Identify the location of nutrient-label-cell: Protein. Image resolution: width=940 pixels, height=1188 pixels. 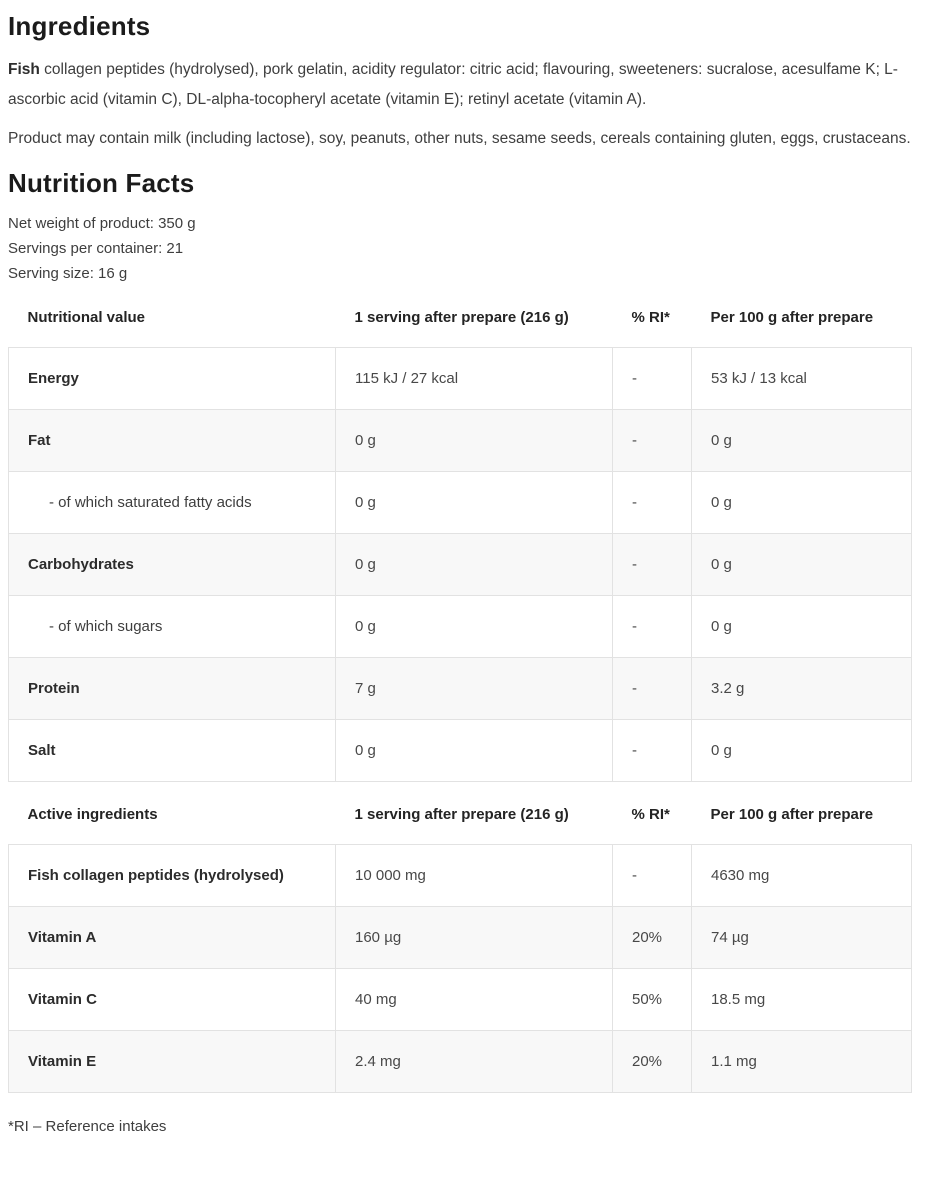
(172, 688).